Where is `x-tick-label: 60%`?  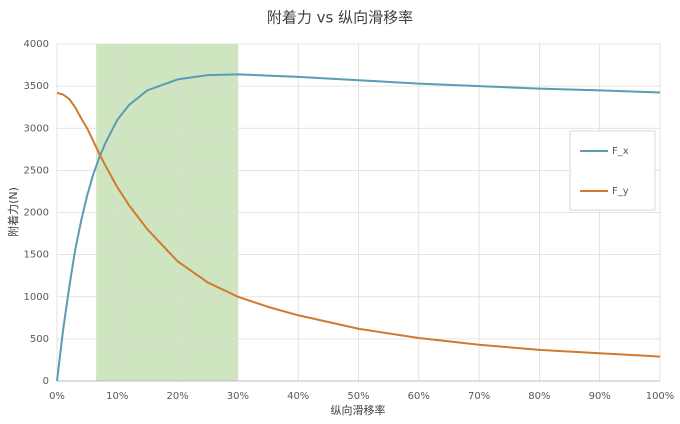 x-tick-label: 60% is located at coordinates (419, 396).